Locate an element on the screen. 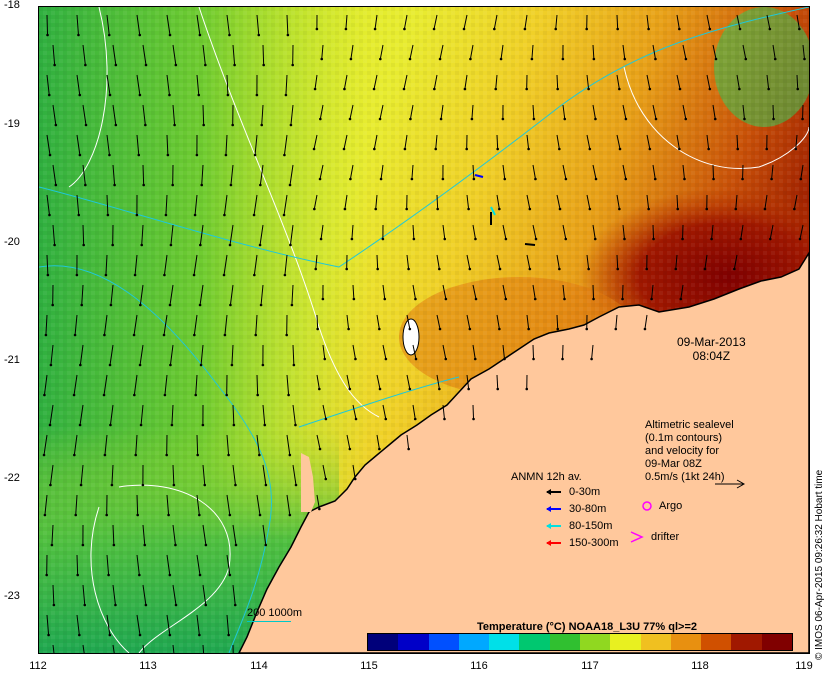 The width and height of the screenshot is (840, 680). lon-tick: 118 is located at coordinates (700, 666).